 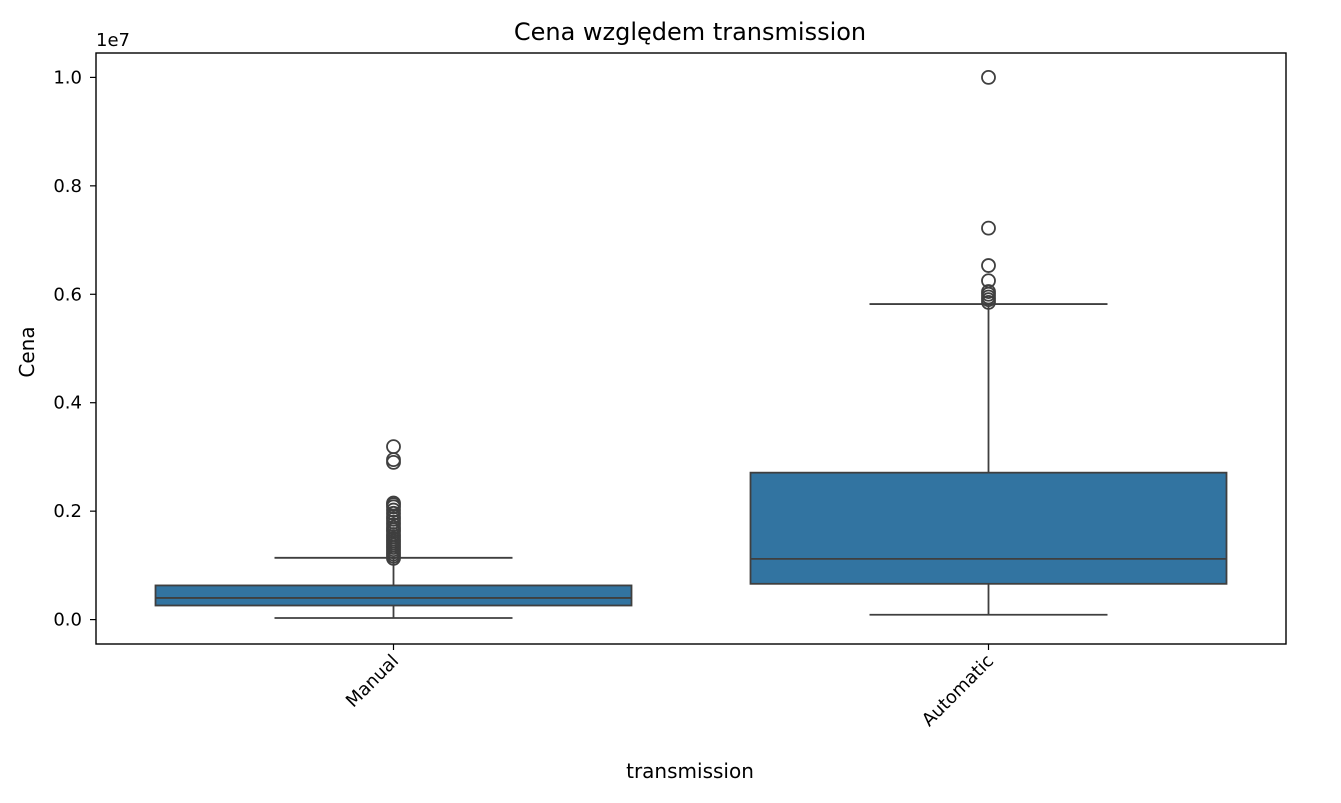 What do you see at coordinates (67, 294) in the screenshot?
I see `y-tick-label: 0.6` at bounding box center [67, 294].